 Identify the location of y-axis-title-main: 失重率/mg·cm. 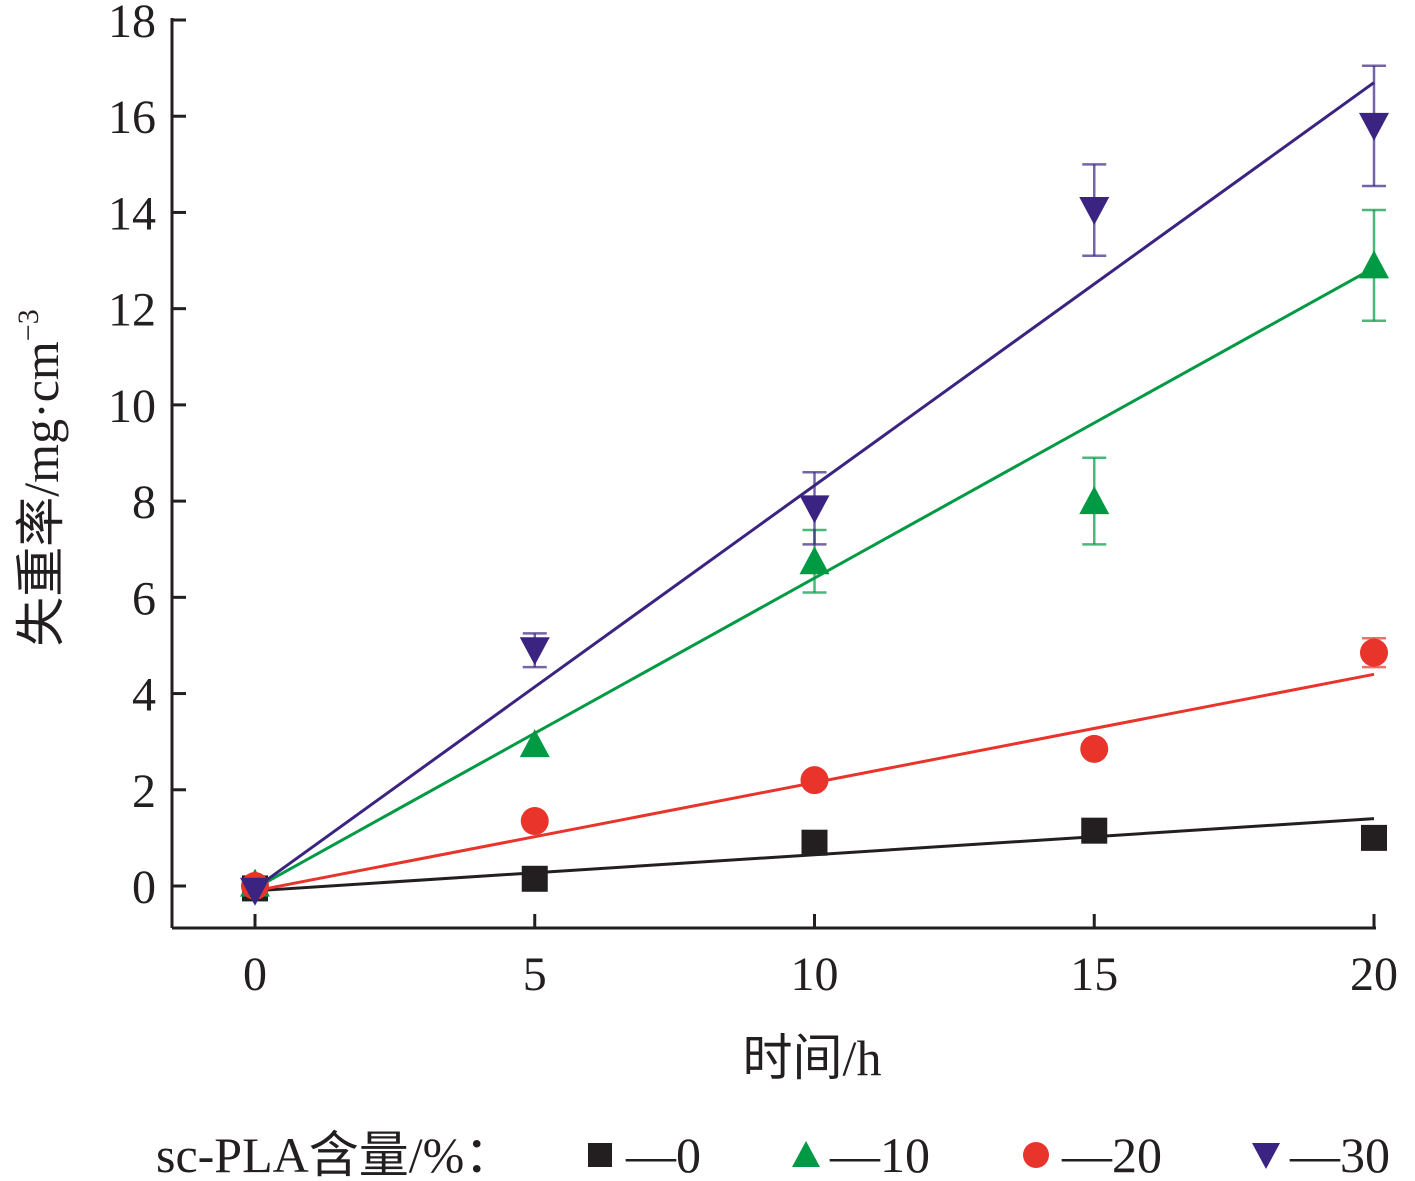
(41, 494).